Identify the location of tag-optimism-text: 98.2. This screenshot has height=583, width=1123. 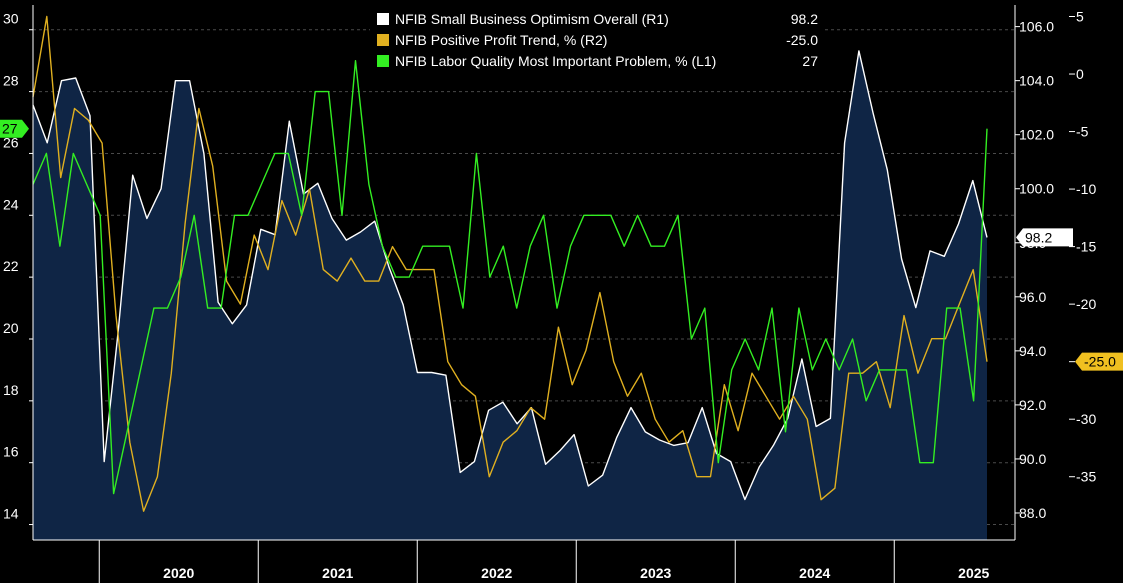
(1038, 237).